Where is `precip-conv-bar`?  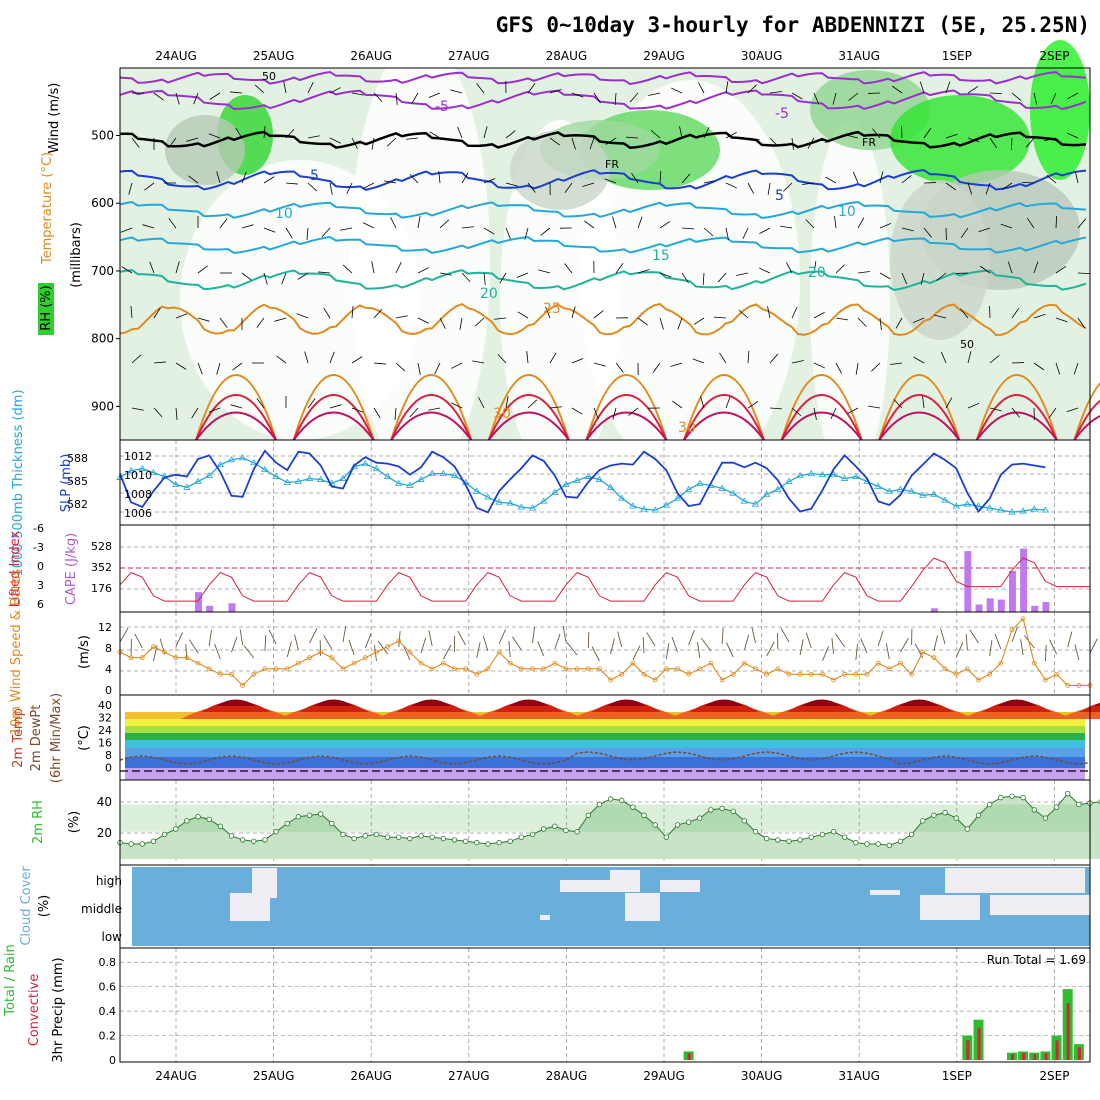 precip-conv-bar is located at coordinates (968, 1050).